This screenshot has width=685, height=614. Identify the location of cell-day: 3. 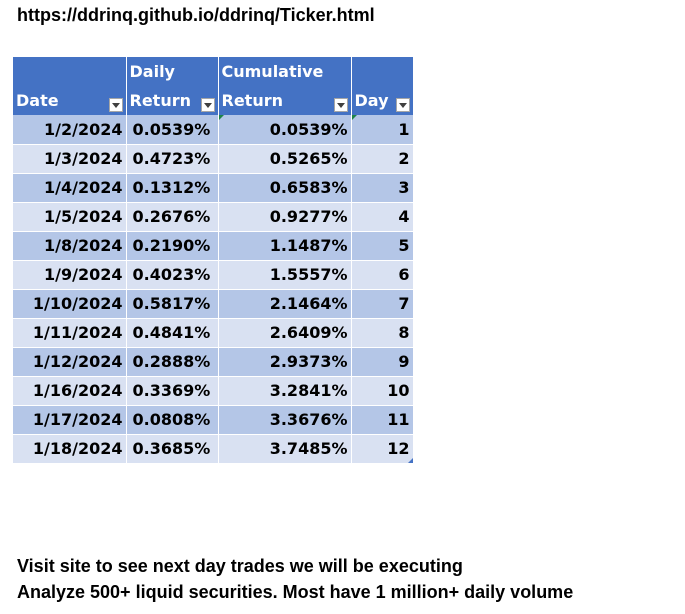
(382, 188).